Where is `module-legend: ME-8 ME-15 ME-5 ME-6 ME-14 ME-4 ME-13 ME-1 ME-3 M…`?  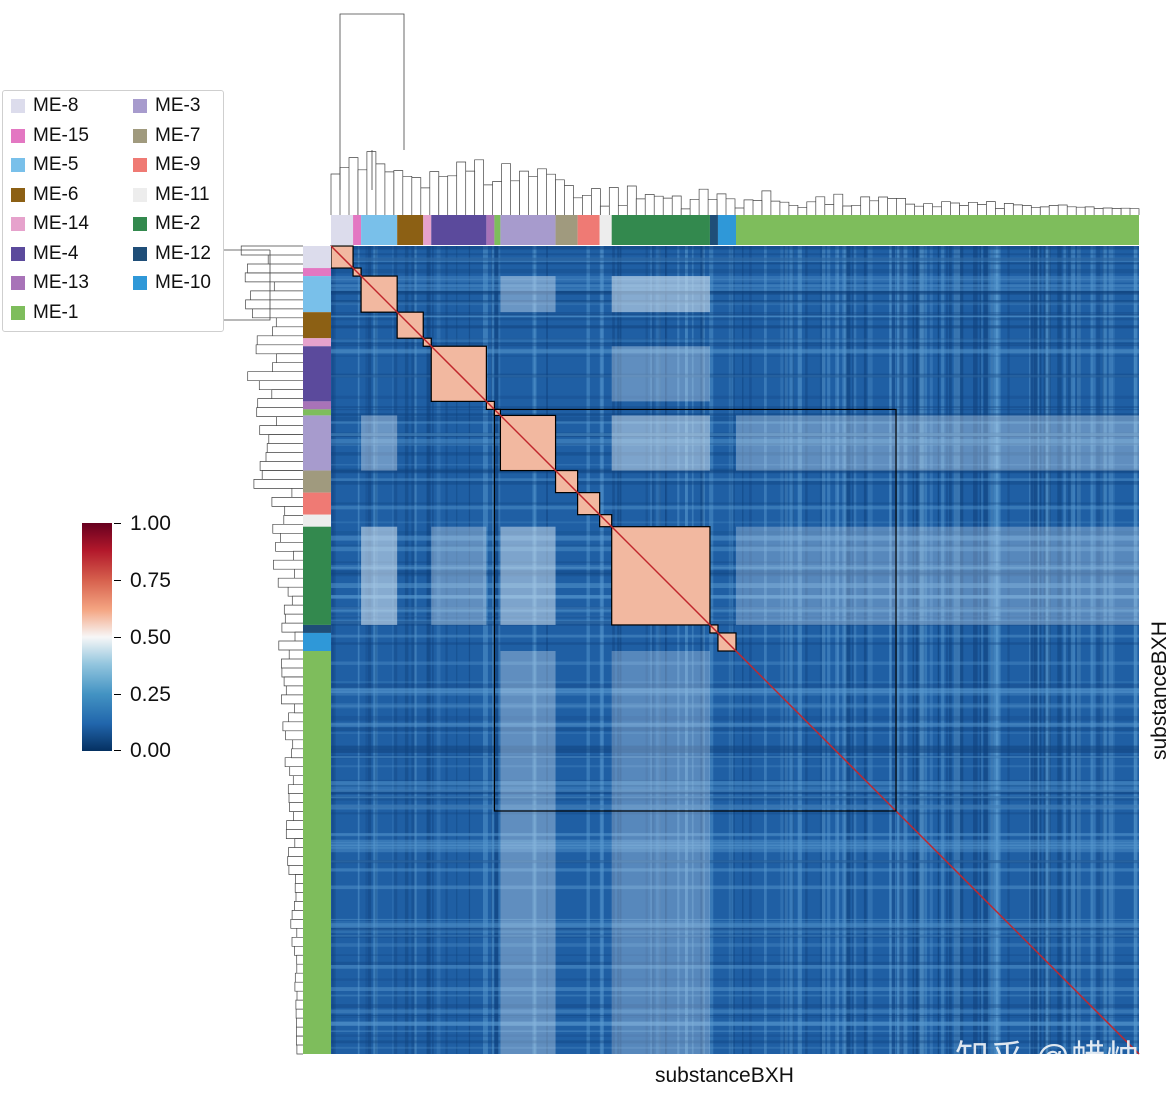 module-legend: ME-8 ME-15 ME-5 ME-6 ME-14 ME-4 ME-13 ME-1 ME-3 M… is located at coordinates (113, 211).